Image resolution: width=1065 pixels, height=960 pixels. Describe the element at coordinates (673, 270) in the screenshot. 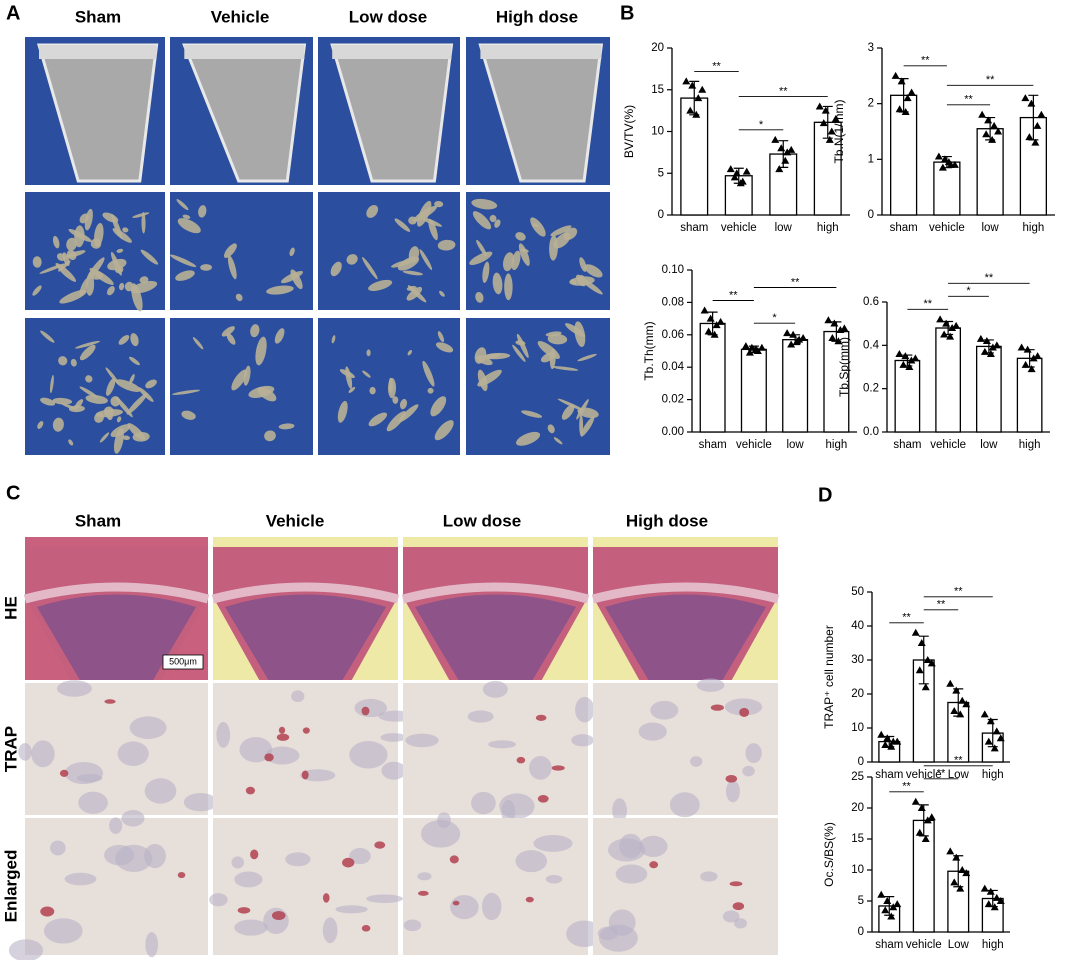

I see `y-tick-label: 0.10` at that location.